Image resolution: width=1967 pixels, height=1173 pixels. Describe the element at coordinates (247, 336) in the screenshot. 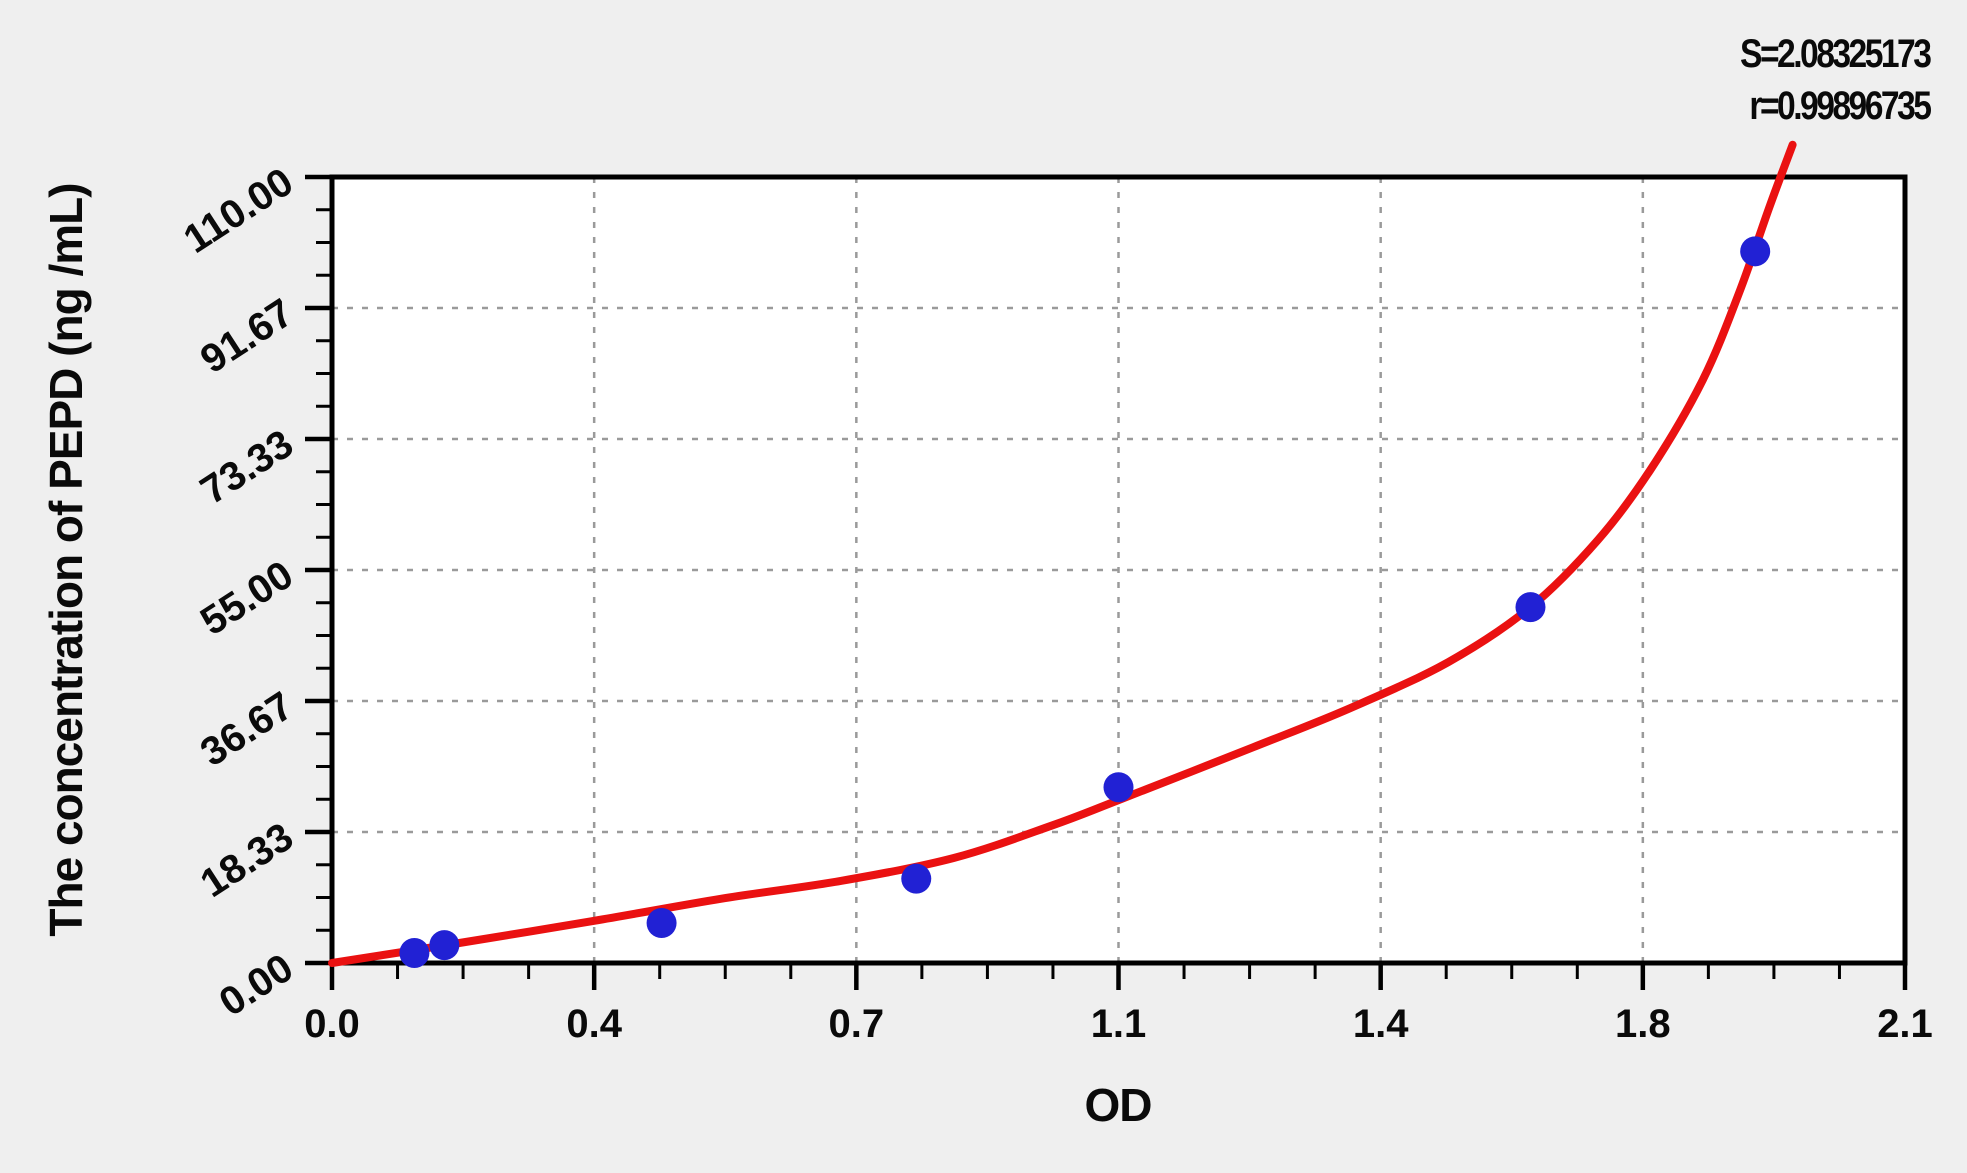

I see `y-tick-label: 91.67` at that location.